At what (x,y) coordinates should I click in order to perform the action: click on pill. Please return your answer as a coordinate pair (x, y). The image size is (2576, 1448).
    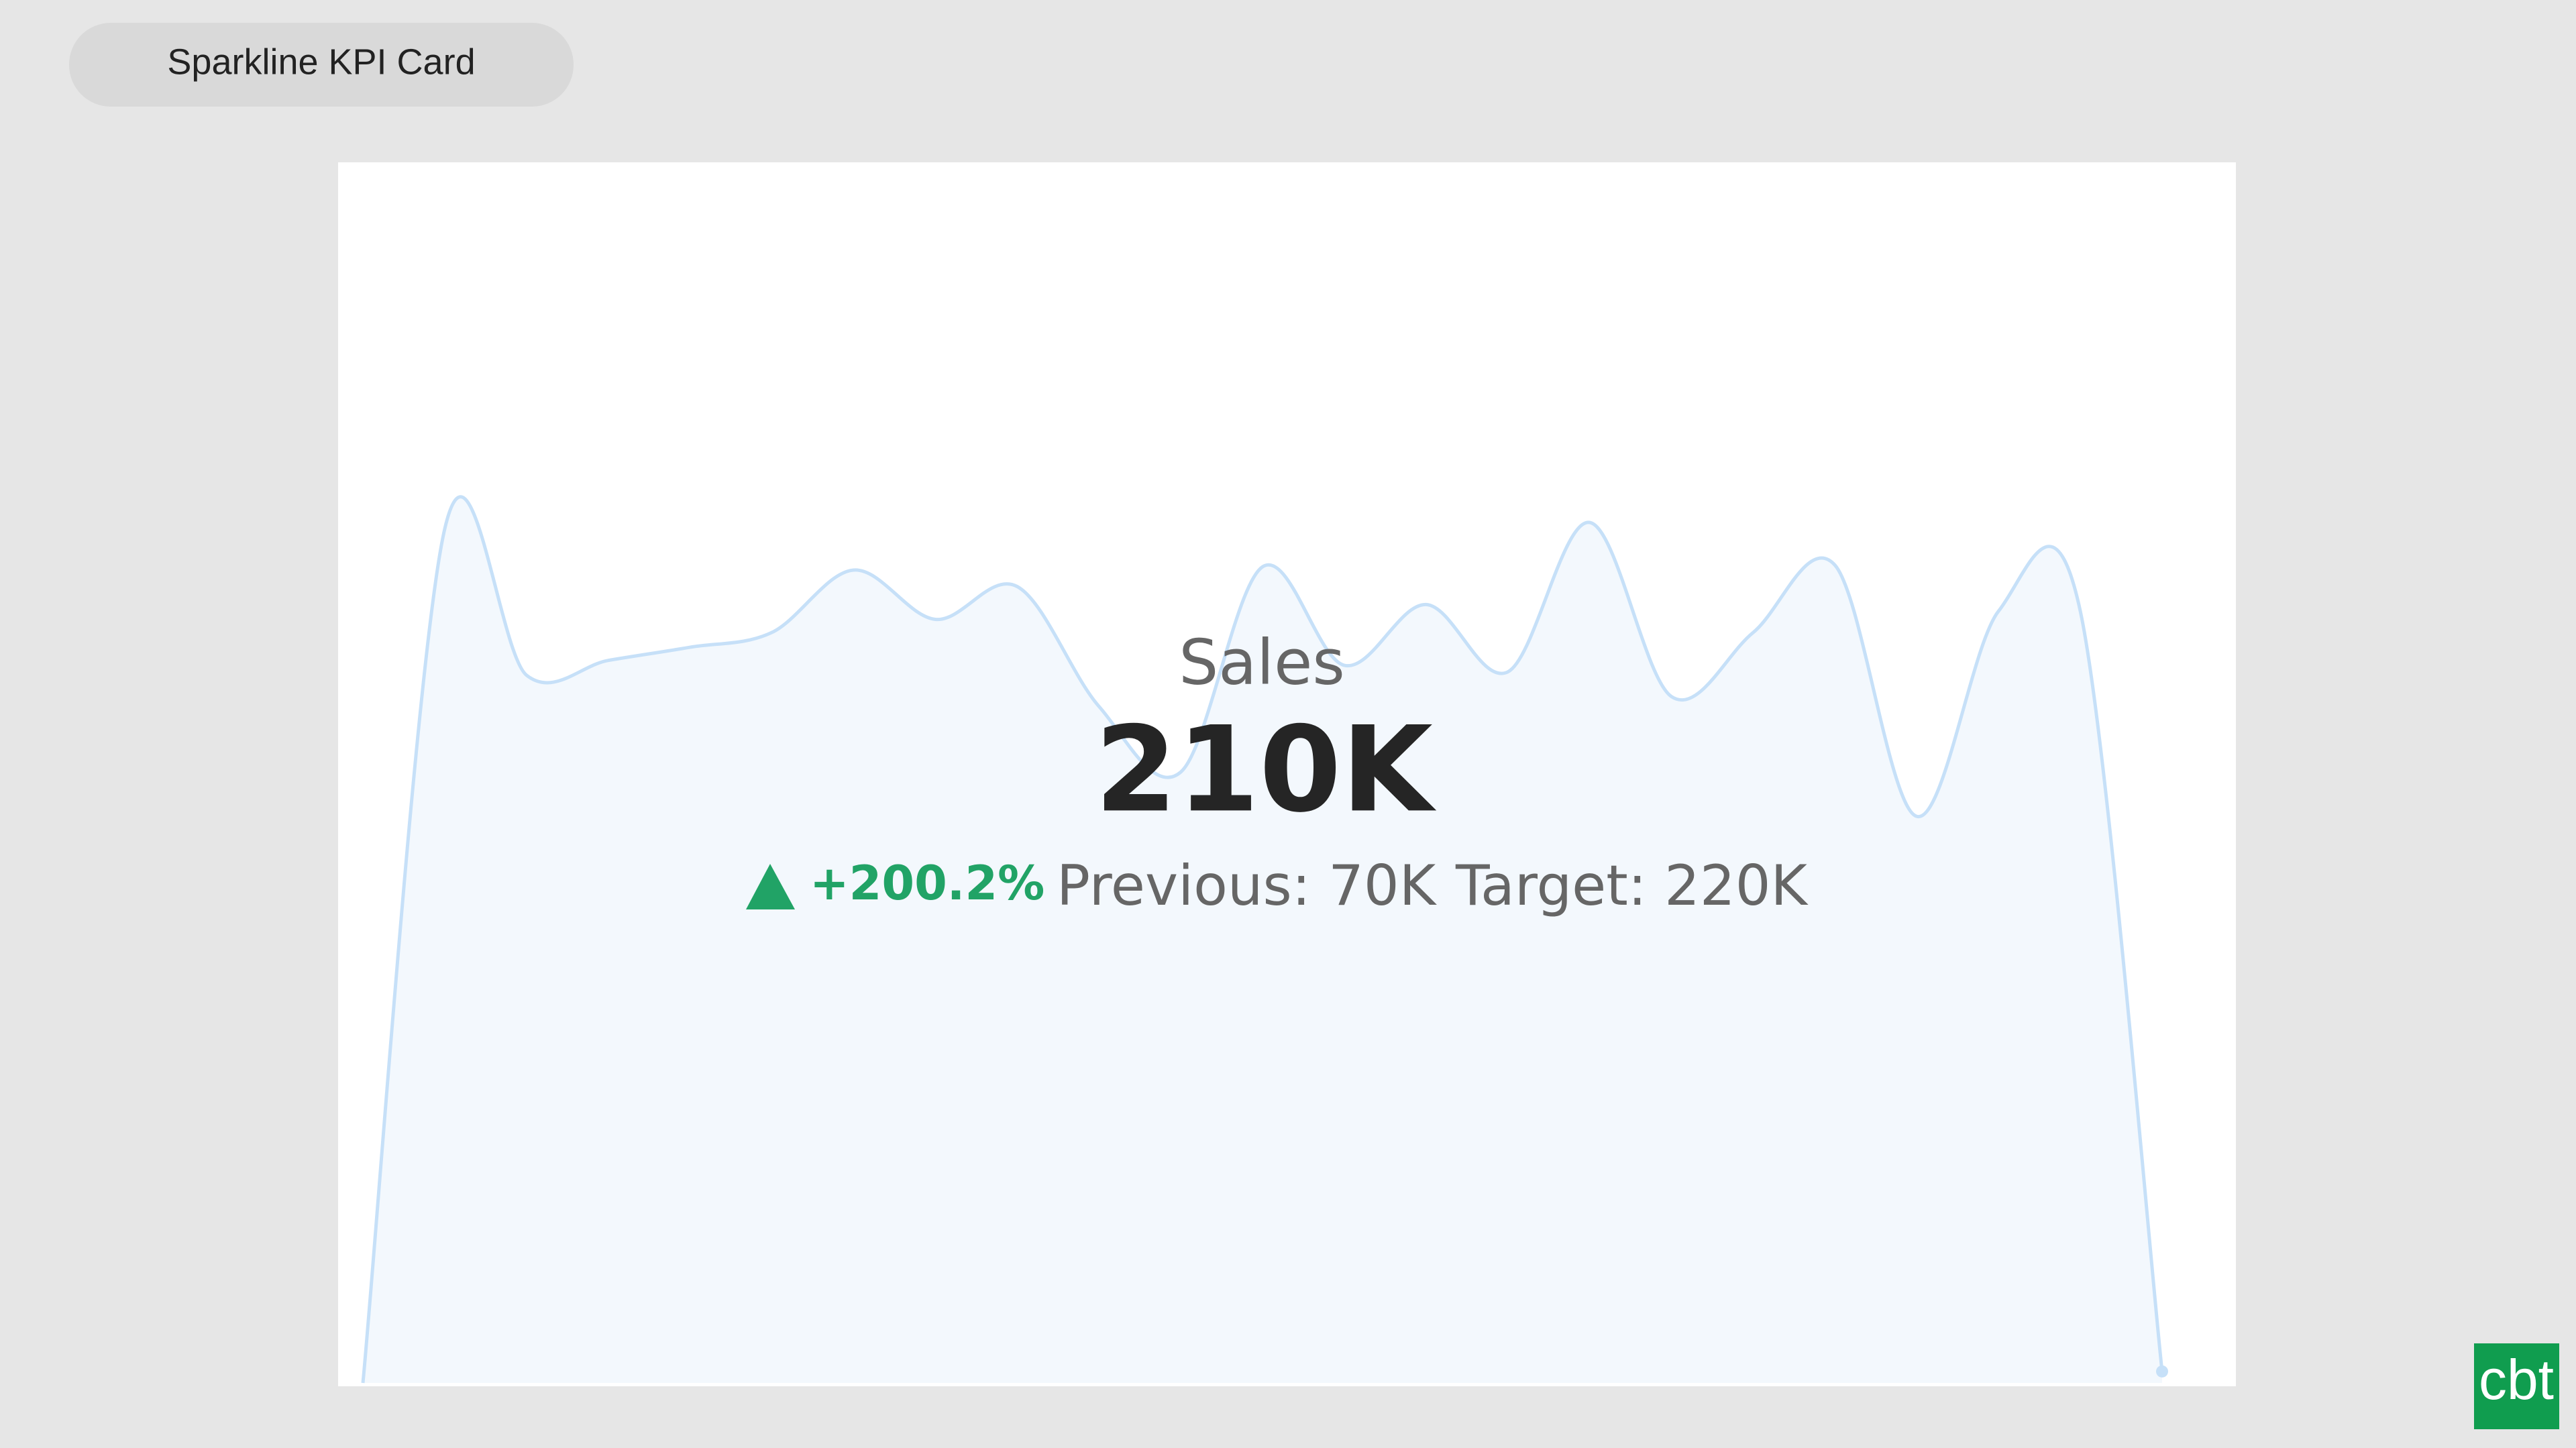
    Looking at the image, I should click on (321, 65).